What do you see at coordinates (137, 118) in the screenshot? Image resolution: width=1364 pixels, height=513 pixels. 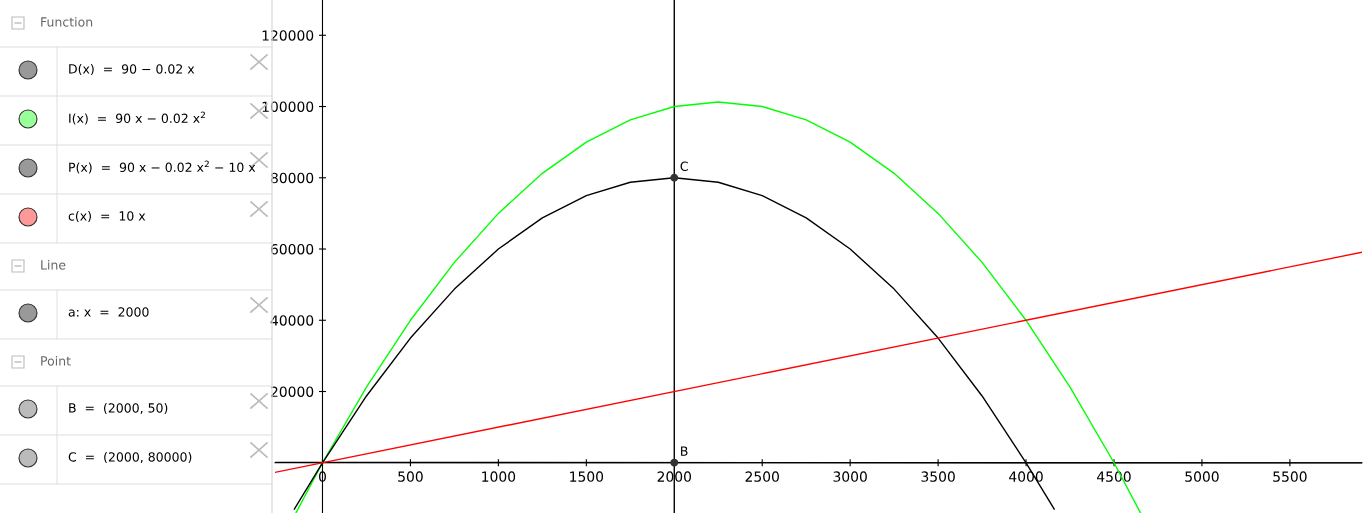 I see `text: I(x) = 90 x − 0.02 x$^{2}$` at bounding box center [137, 118].